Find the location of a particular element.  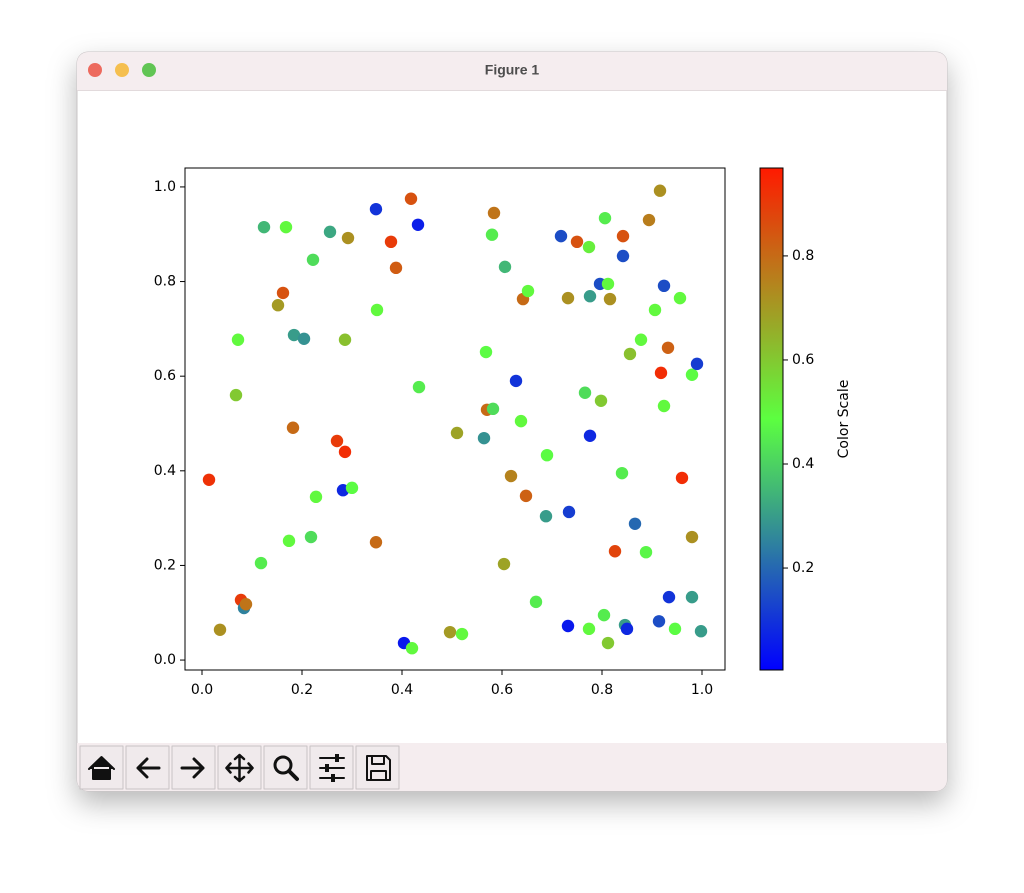

x-tick-label: 0.4 is located at coordinates (402, 690).